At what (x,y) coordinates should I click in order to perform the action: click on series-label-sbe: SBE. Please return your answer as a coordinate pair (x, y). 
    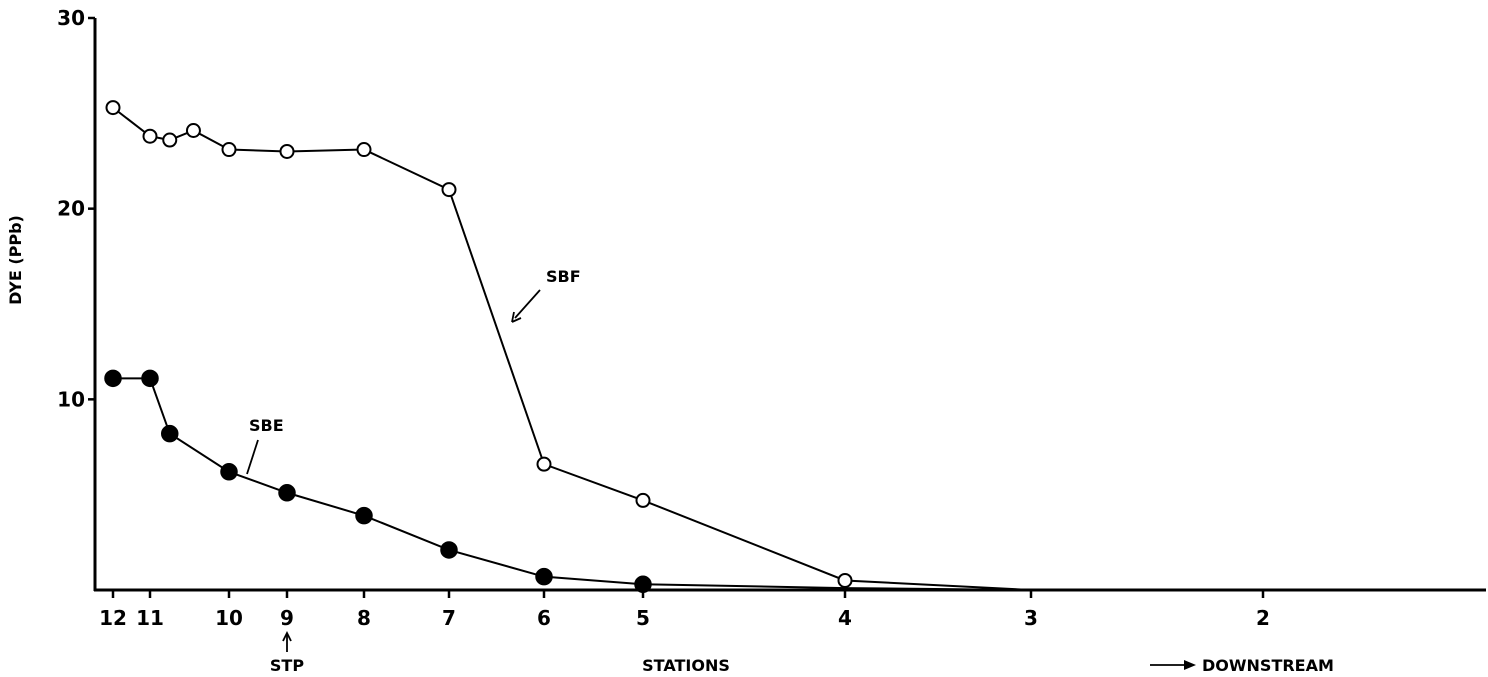
    Looking at the image, I should click on (266, 425).